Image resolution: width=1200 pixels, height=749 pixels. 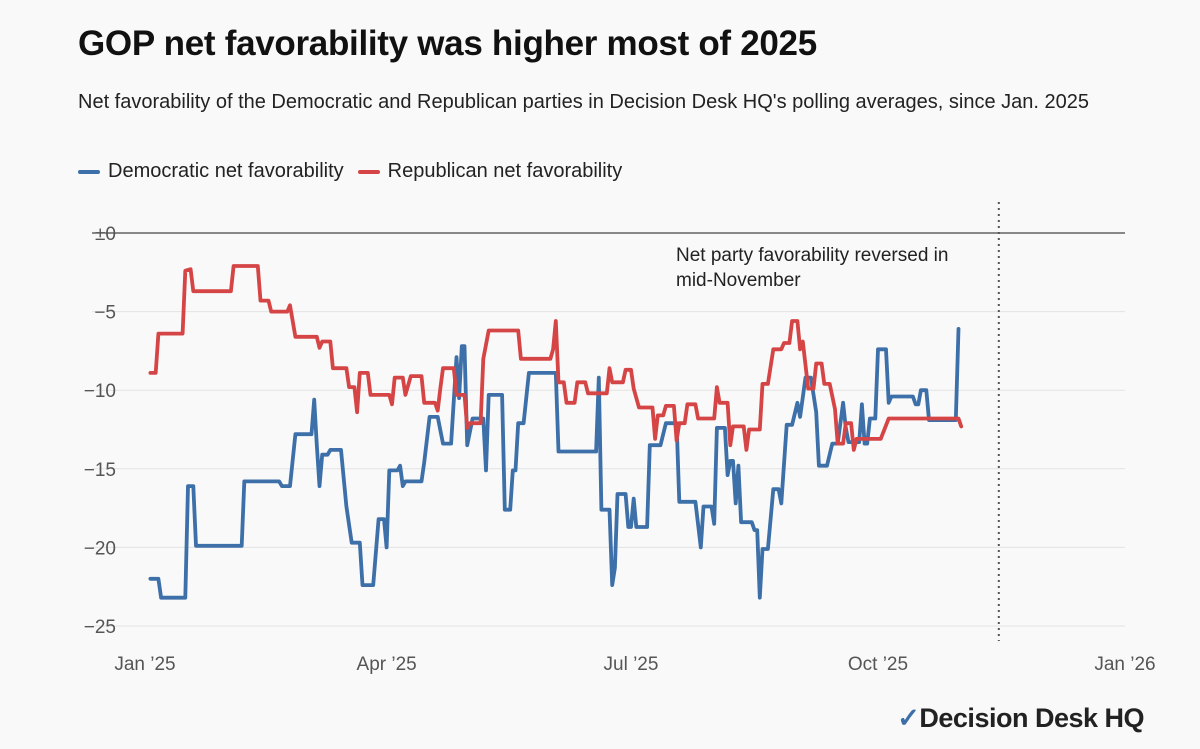 I want to click on annotation-text: Net party favorability reversed in, so click(x=812, y=255).